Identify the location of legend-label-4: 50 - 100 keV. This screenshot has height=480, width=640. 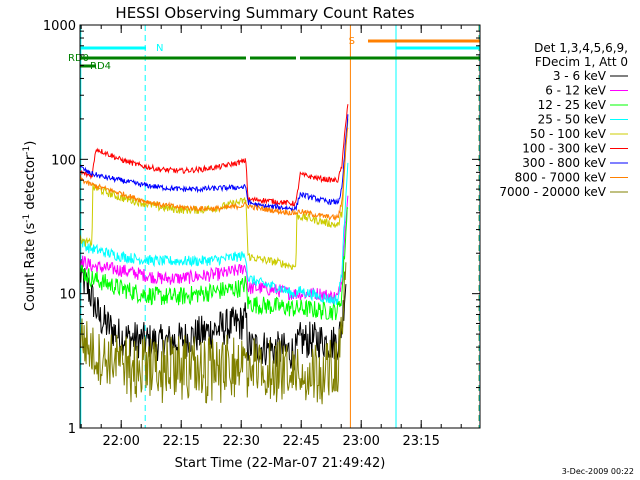
(568, 134).